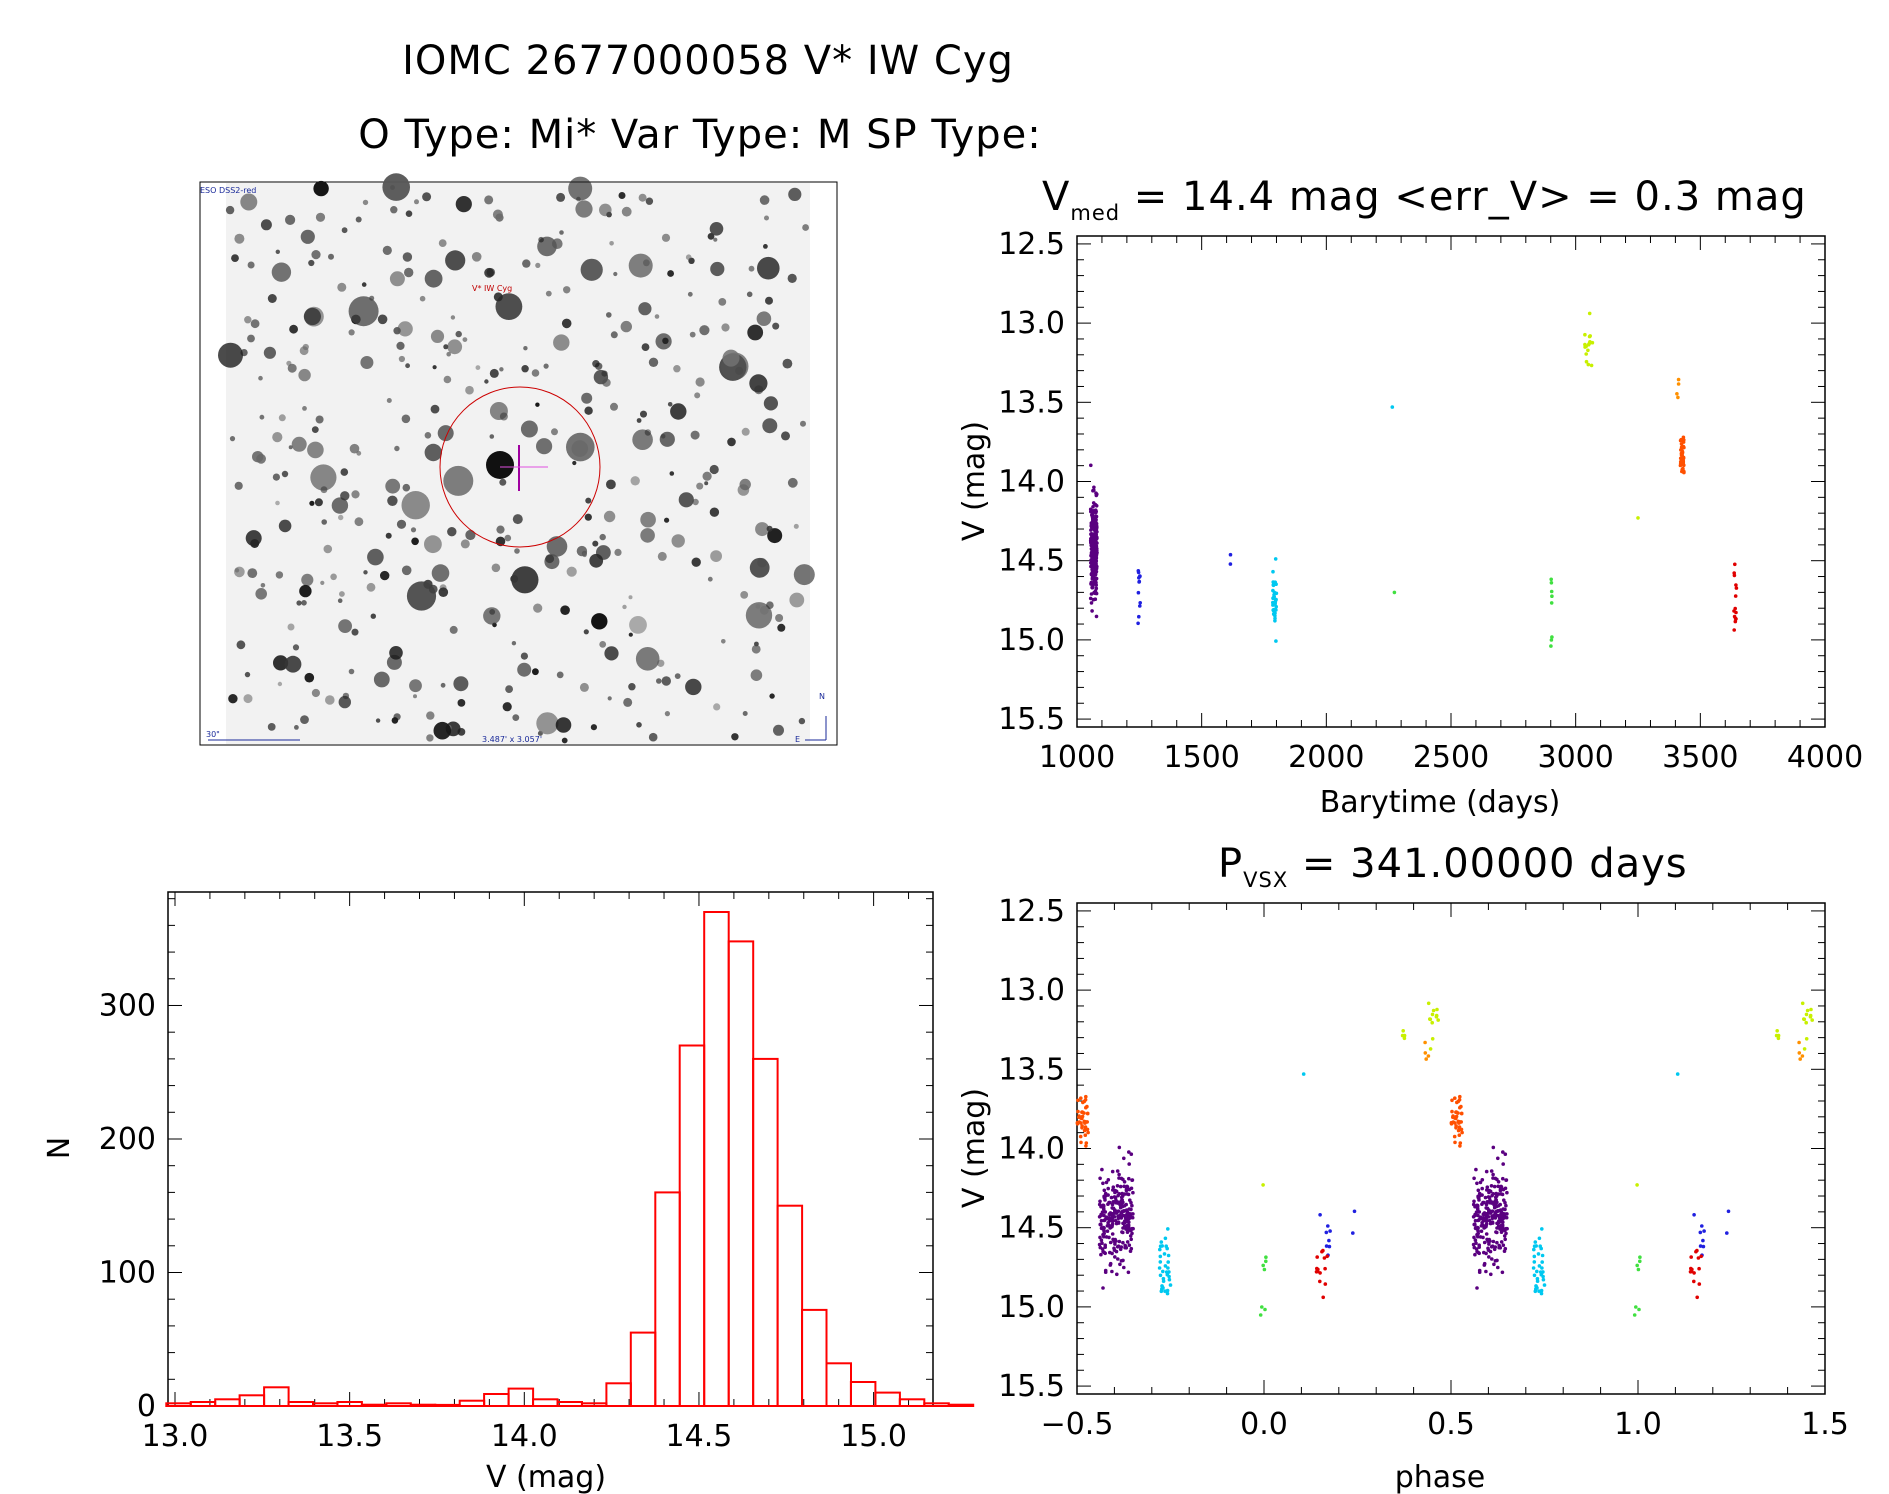 The width and height of the screenshot is (1889, 1494). I want to click on y-tick-label: 12.5, so click(1031, 244).